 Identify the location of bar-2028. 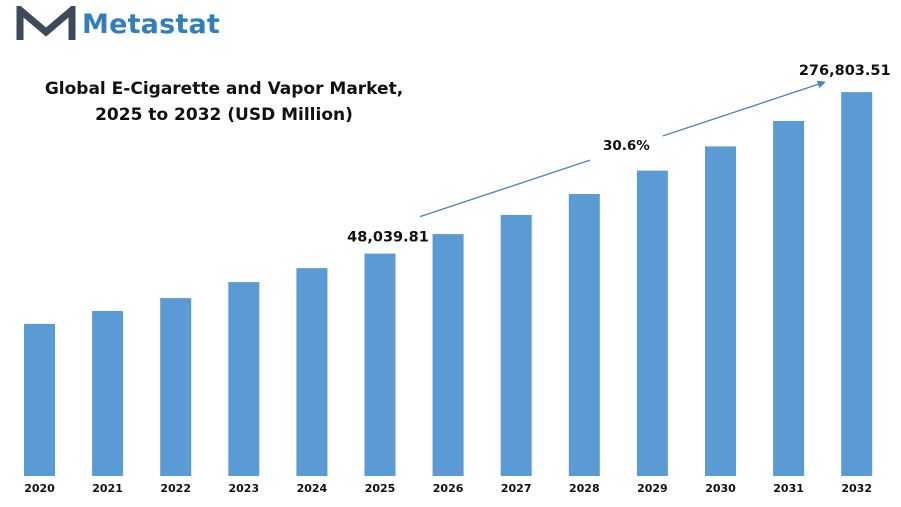
(584, 335).